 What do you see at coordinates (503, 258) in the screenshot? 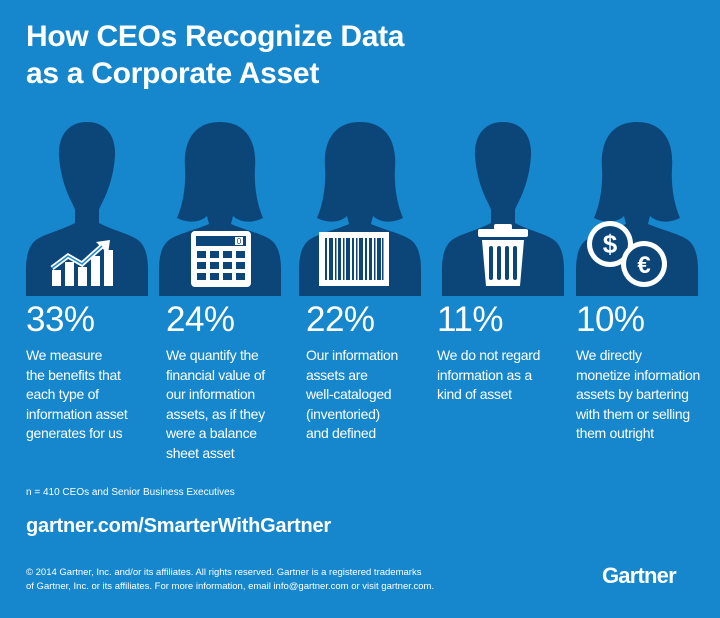
I see `trash-can-icon` at bounding box center [503, 258].